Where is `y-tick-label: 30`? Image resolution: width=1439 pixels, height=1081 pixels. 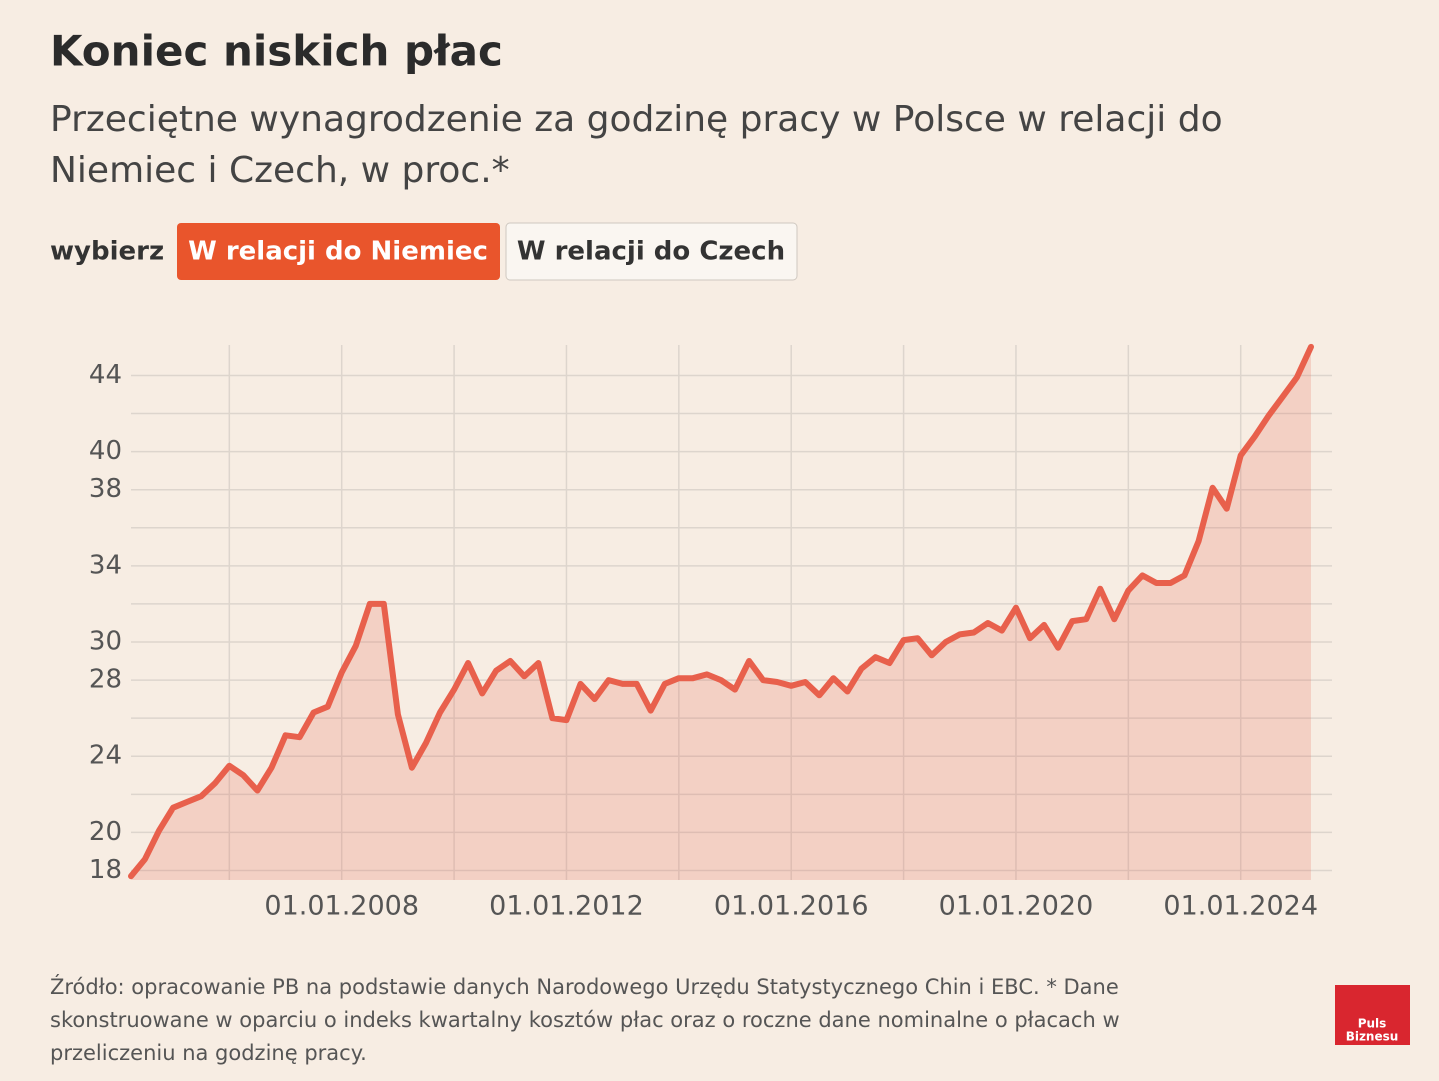 y-tick-label: 30 is located at coordinates (105, 642).